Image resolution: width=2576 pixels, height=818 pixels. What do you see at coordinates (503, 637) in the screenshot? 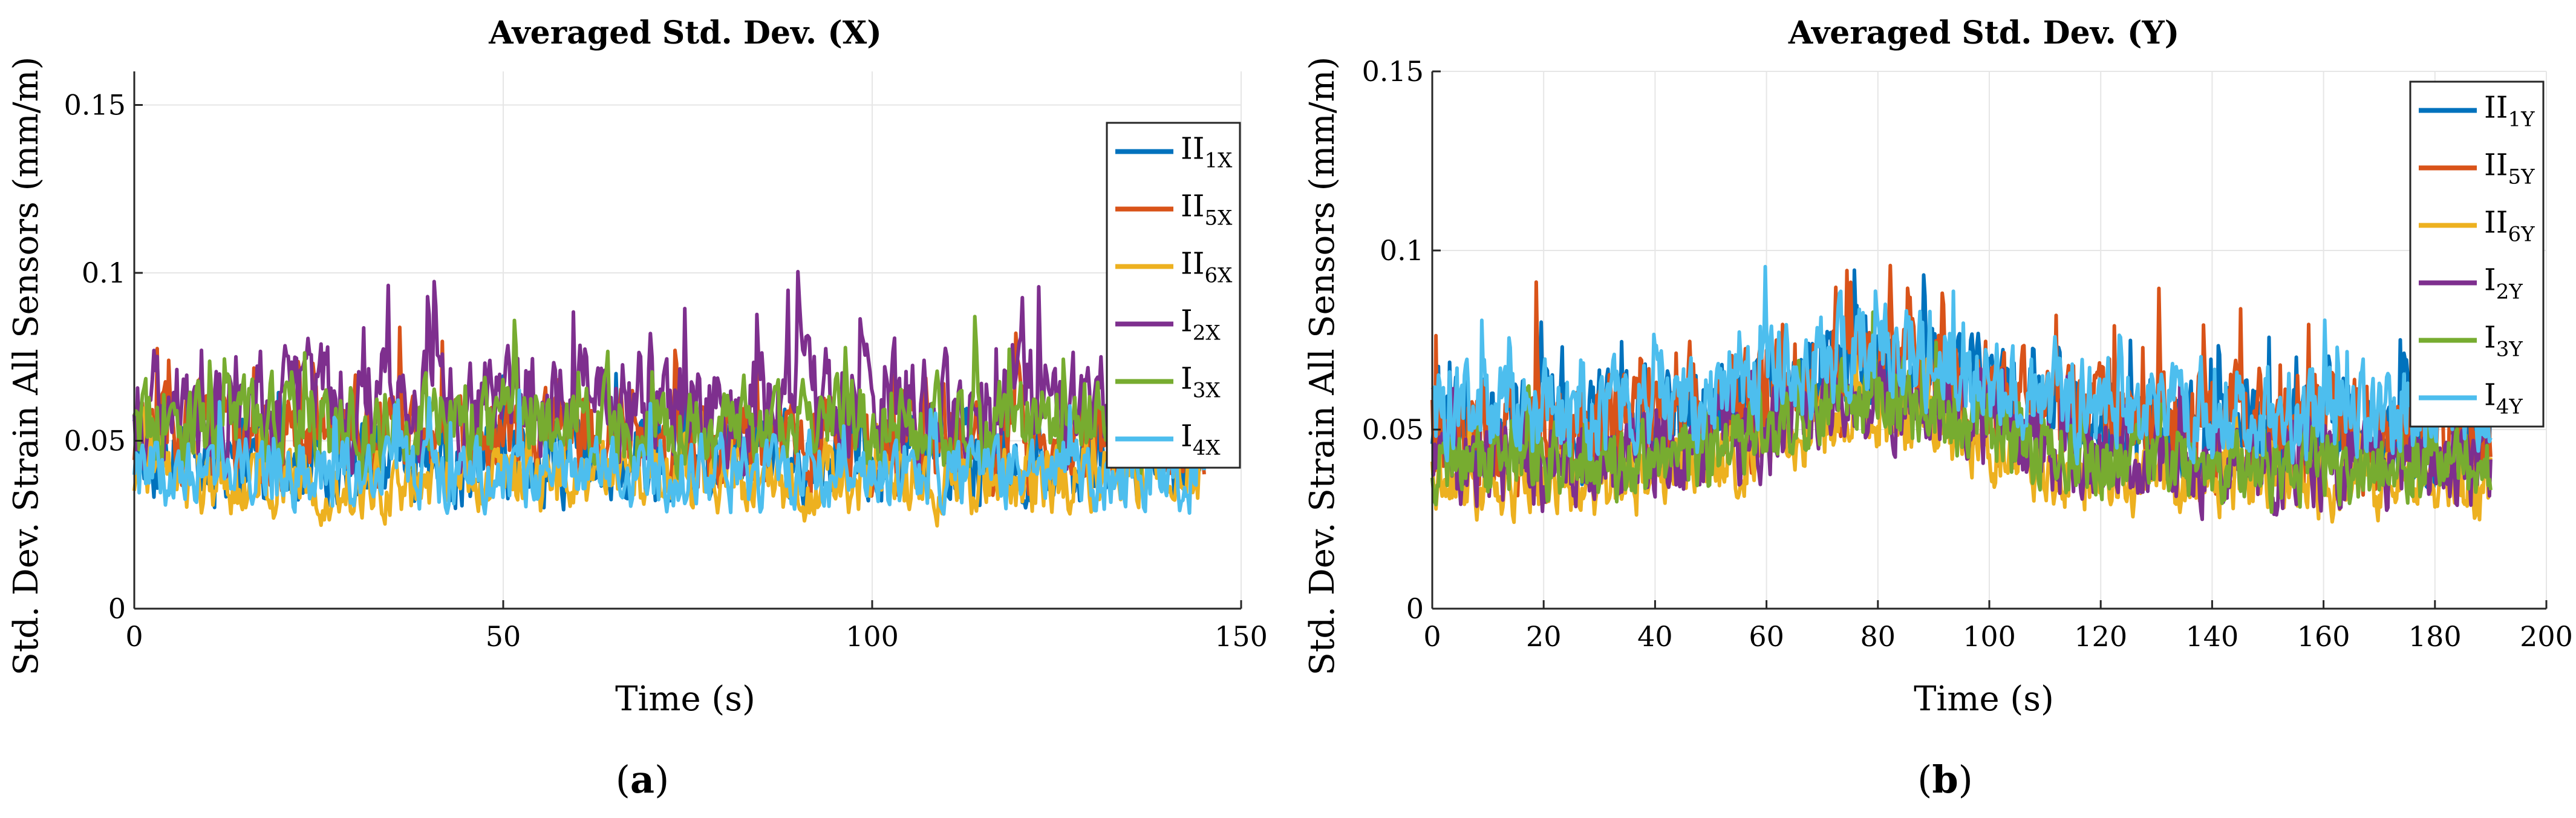
I see `x-tick-label: 50` at bounding box center [503, 637].